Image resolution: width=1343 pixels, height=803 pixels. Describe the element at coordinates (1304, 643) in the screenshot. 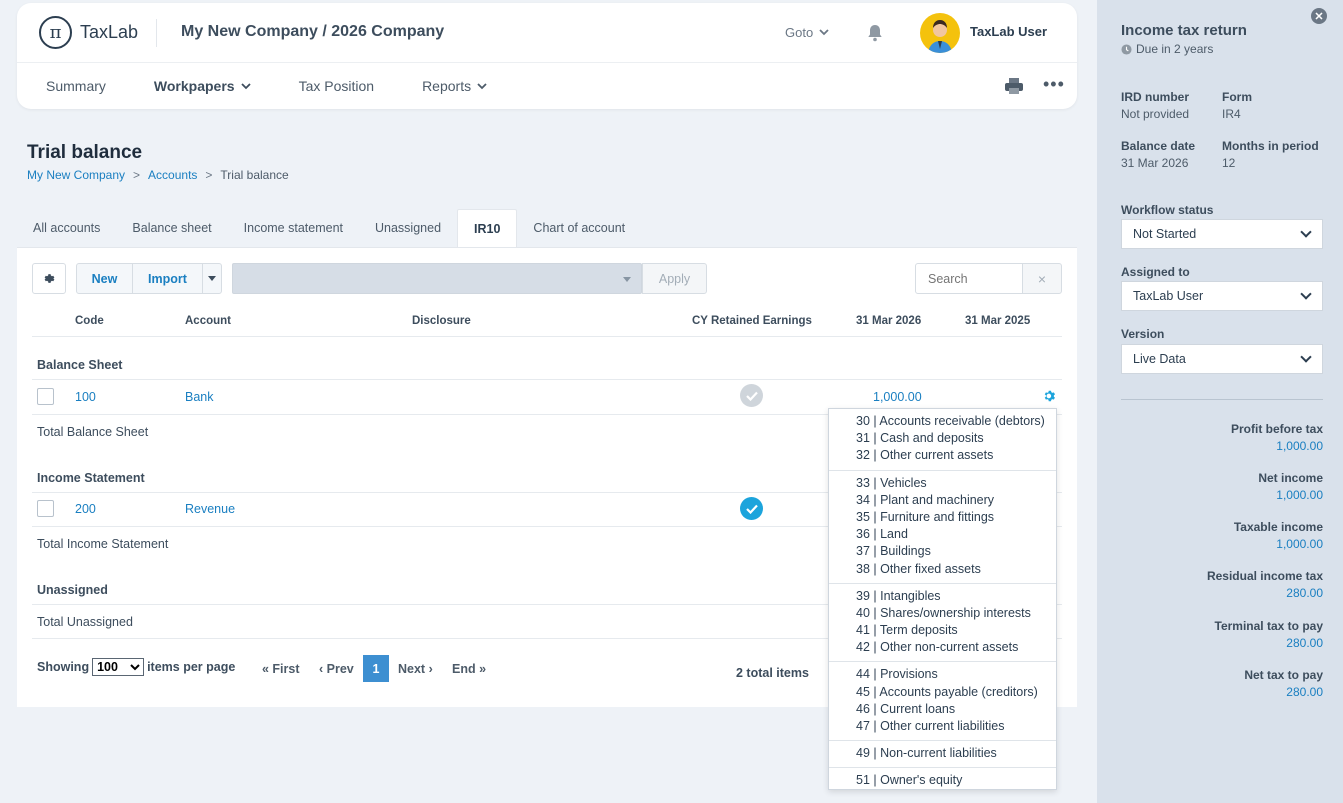

I see `terminal-tax-value: 280.00` at that location.